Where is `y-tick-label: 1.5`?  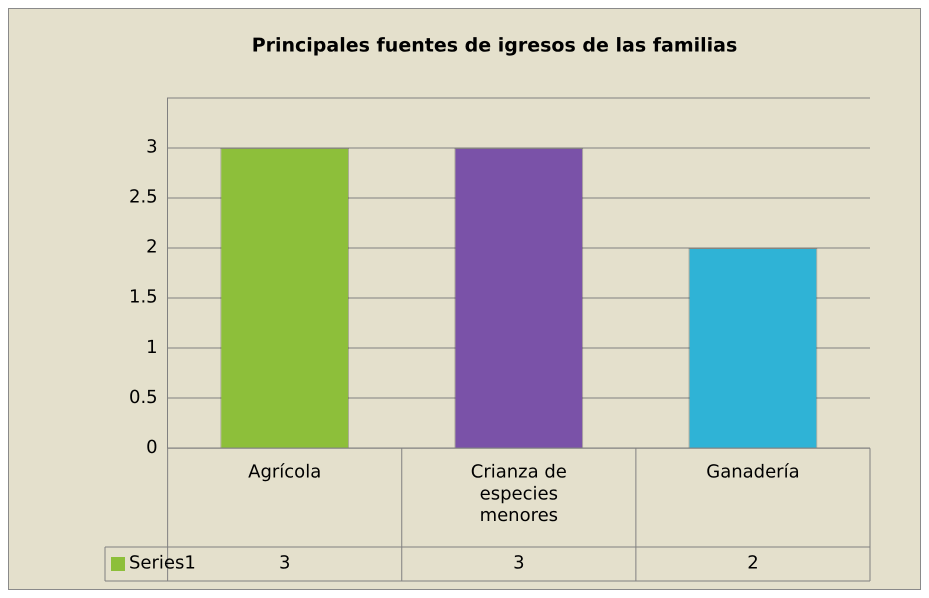 y-tick-label: 1.5 is located at coordinates (143, 297).